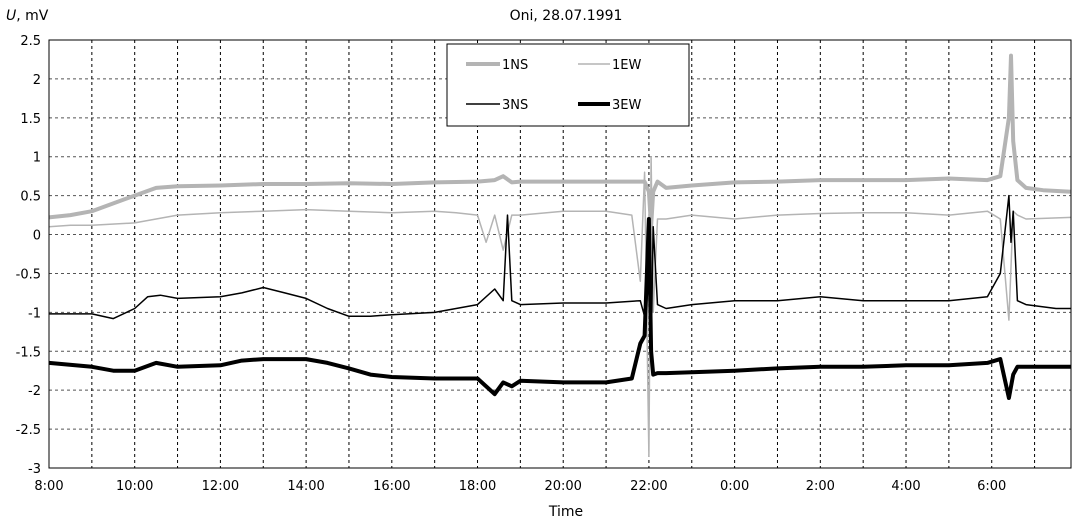 This screenshot has width=1074, height=522. Describe the element at coordinates (34, 313) in the screenshot. I see `y-tick-label: -1` at that location.